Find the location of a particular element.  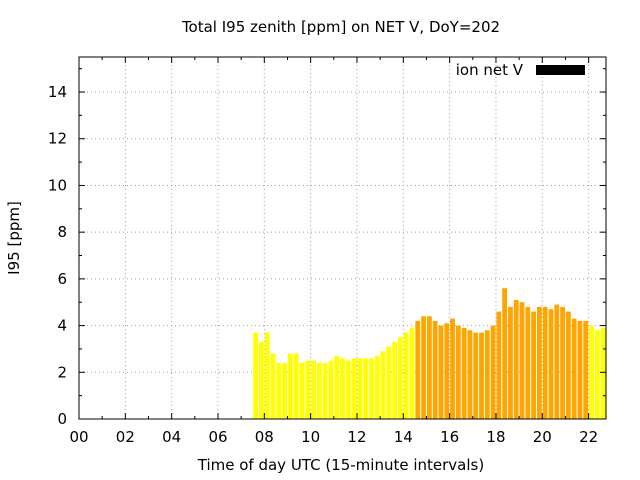

x-tick-label: 18 is located at coordinates (495, 437).